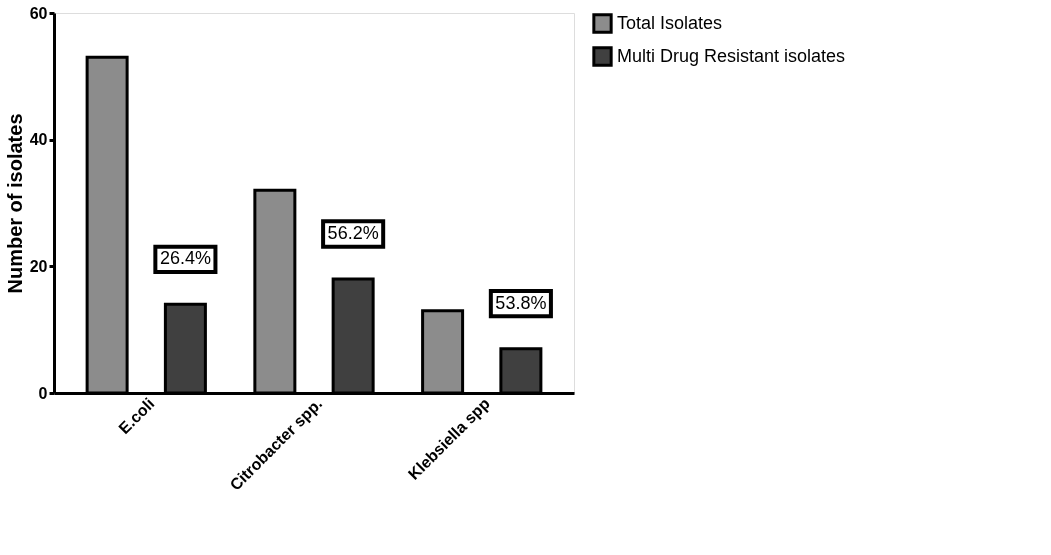  Describe the element at coordinates (38, 140) in the screenshot. I see `y-tick-label: 40` at that location.